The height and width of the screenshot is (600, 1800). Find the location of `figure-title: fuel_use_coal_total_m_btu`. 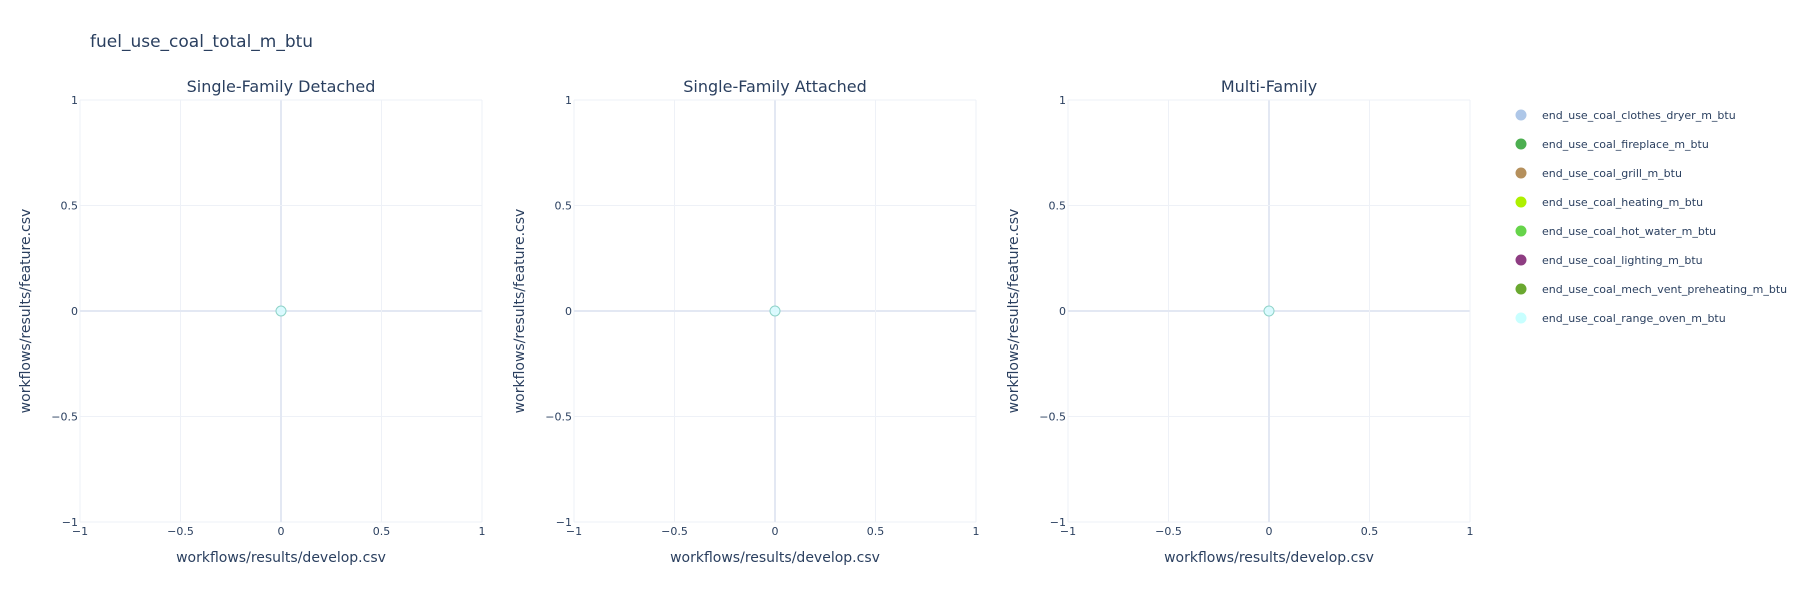

figure-title: fuel_use_coal_total_m_btu is located at coordinates (202, 42).